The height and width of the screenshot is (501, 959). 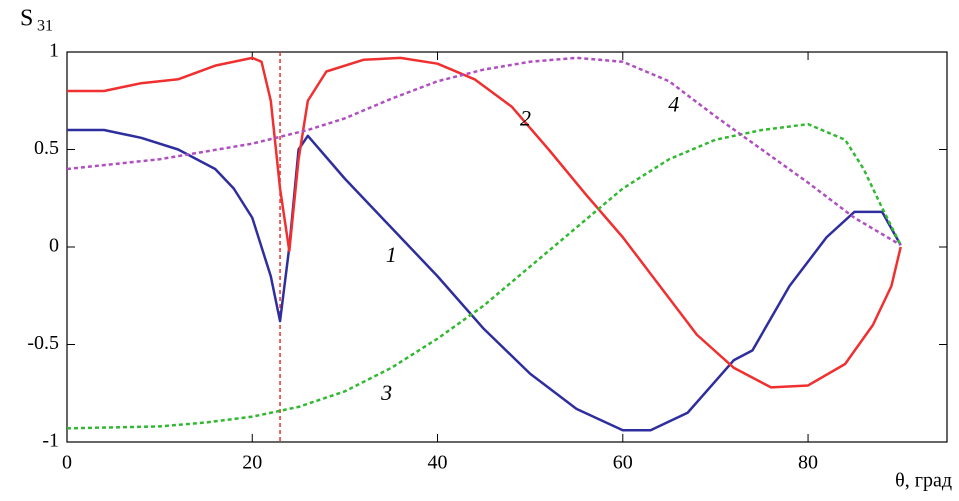 I want to click on y-tick-label: 1, so click(x=54, y=51).